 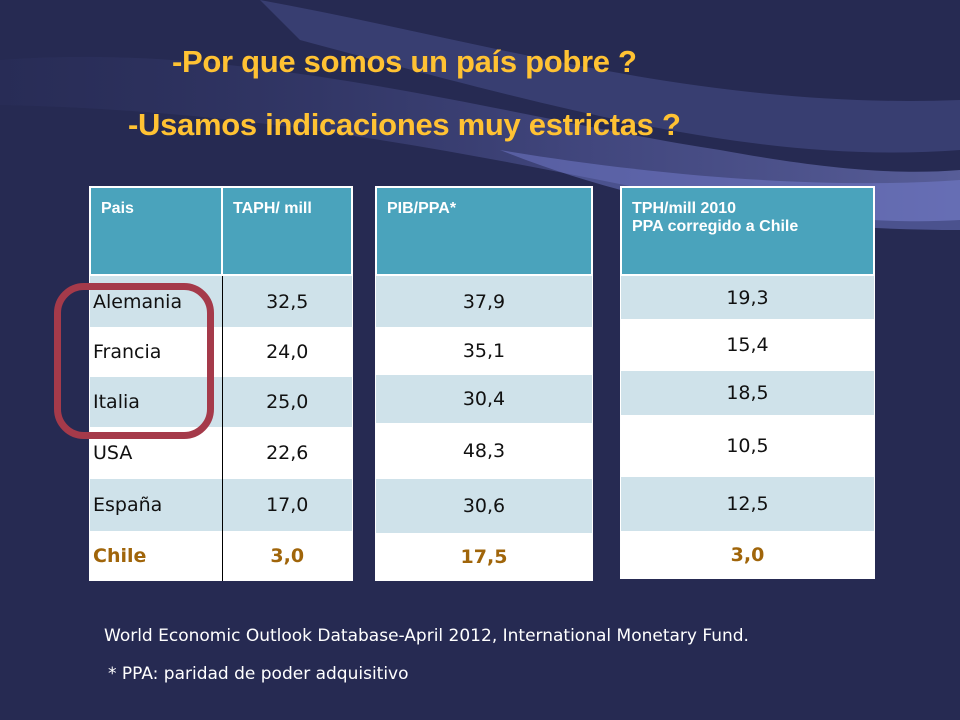 What do you see at coordinates (715, 226) in the screenshot?
I see `header-line-2: PPA corregido a Chile` at bounding box center [715, 226].